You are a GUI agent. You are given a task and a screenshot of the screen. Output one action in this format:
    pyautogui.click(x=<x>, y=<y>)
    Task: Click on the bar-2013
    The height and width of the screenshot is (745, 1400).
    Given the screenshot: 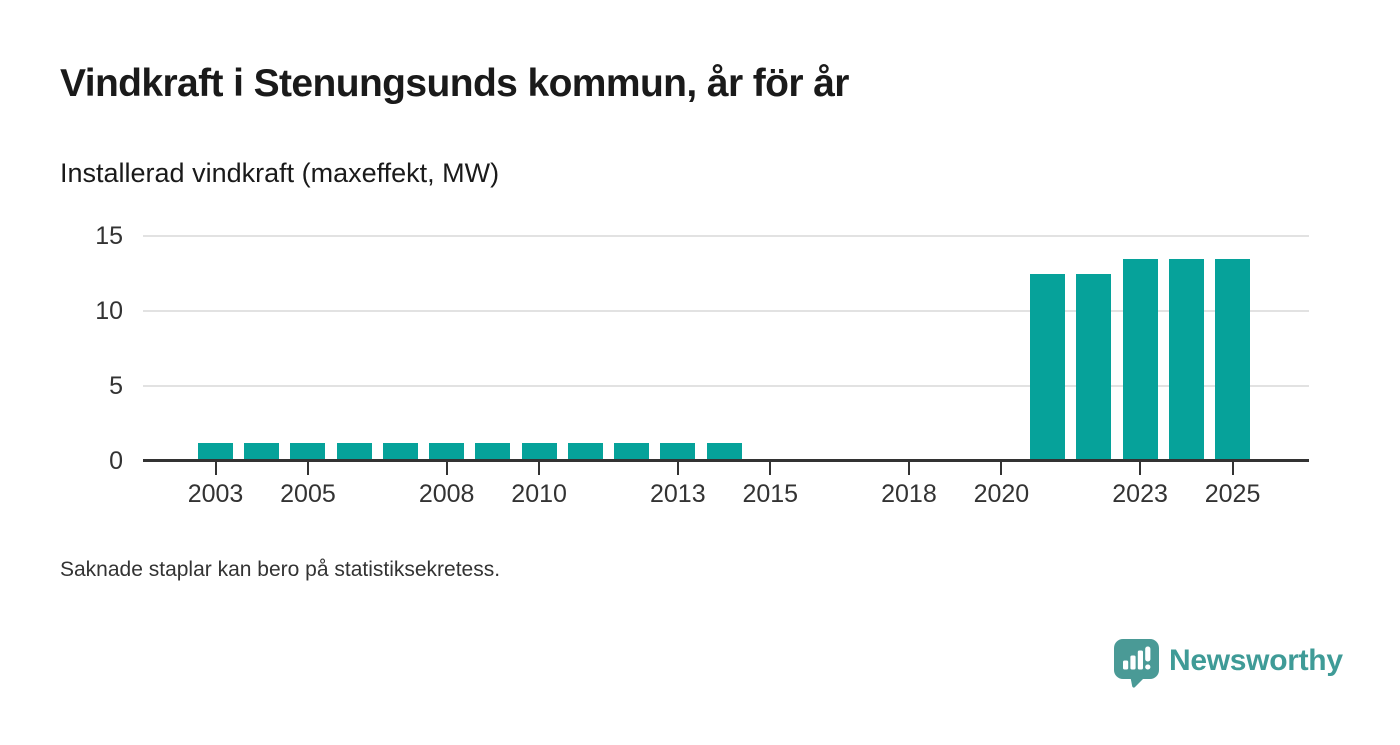 What is the action you would take?
    pyautogui.click(x=678, y=452)
    